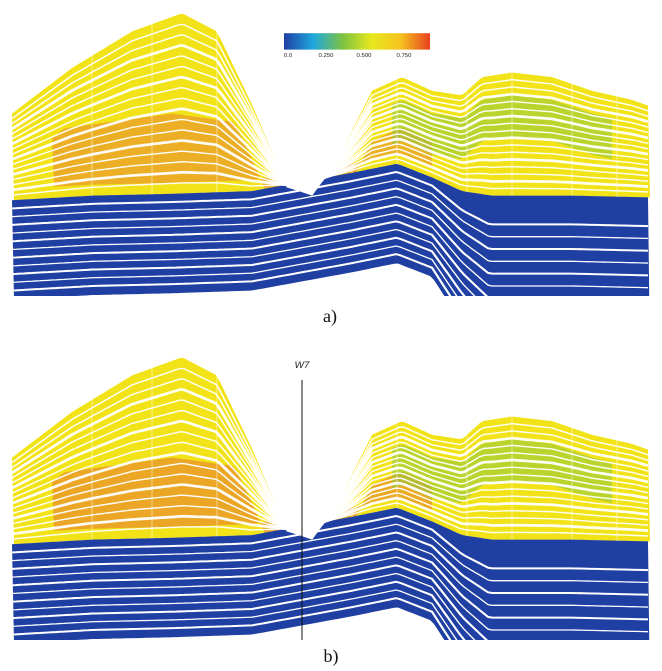 The image size is (662, 671). What do you see at coordinates (363, 56) in the screenshot?
I see `colorbar-tick-label: 0.500` at bounding box center [363, 56].